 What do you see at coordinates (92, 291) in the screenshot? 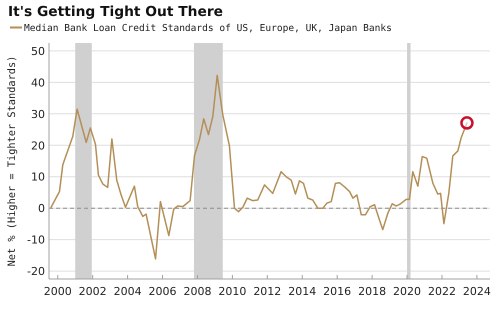
I see `x-tick-label: 2002` at bounding box center [92, 291].